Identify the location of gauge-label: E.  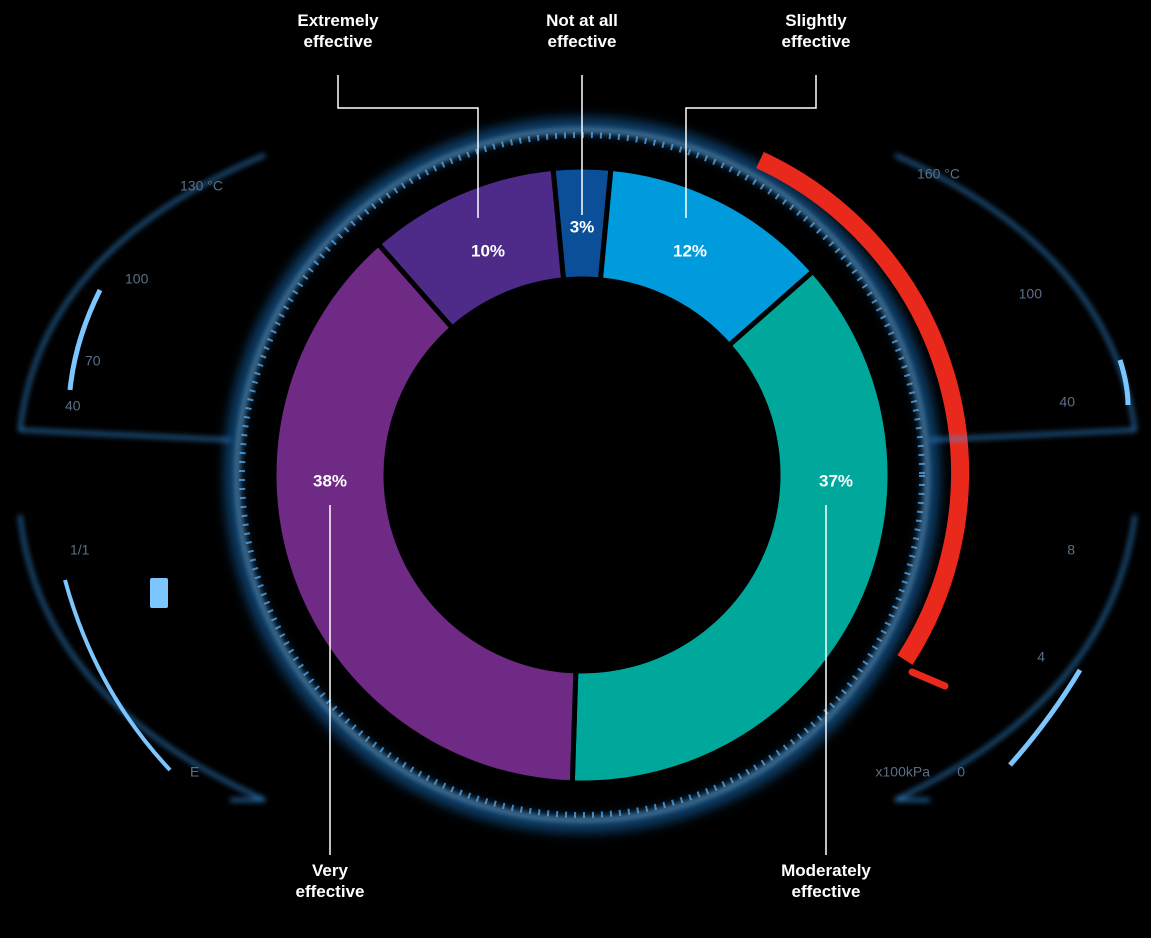
(194, 772).